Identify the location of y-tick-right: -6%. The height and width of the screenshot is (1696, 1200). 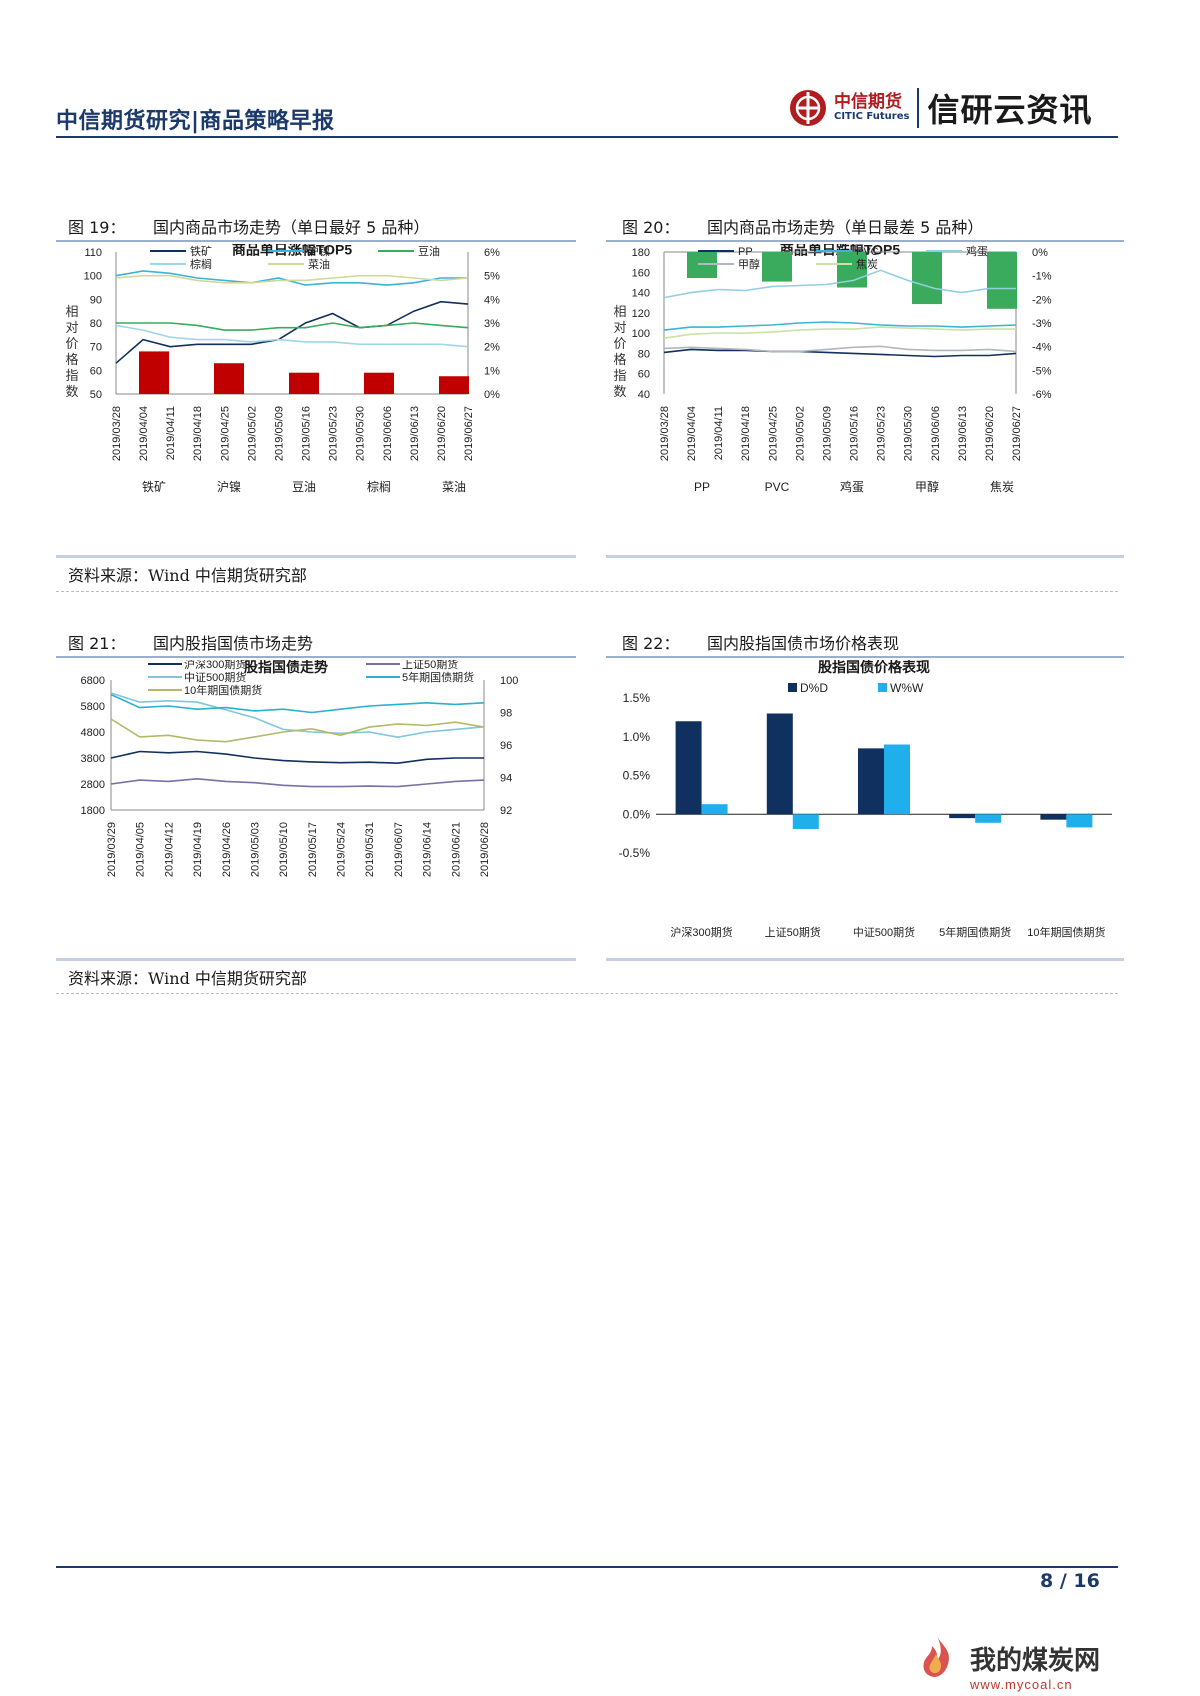
(1042, 395).